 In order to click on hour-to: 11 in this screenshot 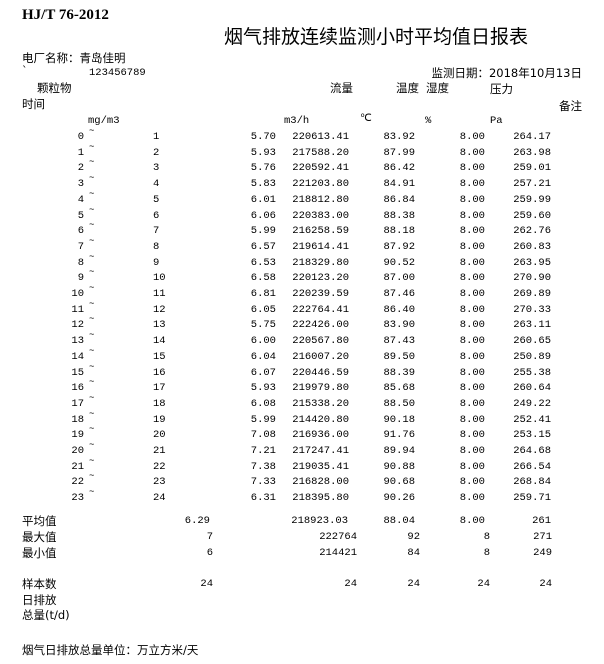, I will do `click(159, 294)`.